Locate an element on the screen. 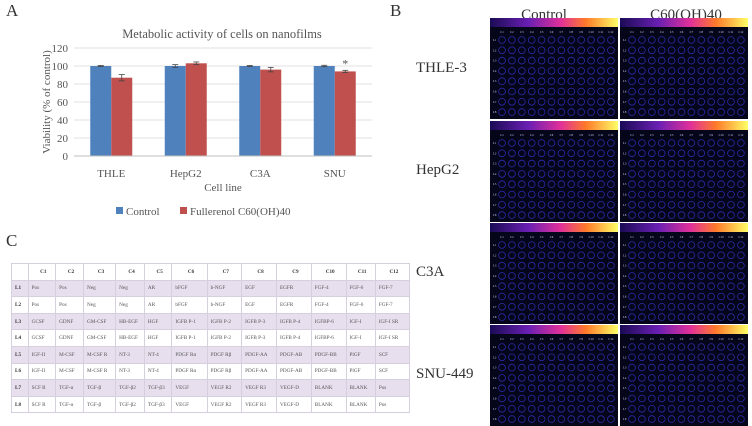 The width and height of the screenshot is (752, 426). table-cell: M-CSF is located at coordinates (70, 371).